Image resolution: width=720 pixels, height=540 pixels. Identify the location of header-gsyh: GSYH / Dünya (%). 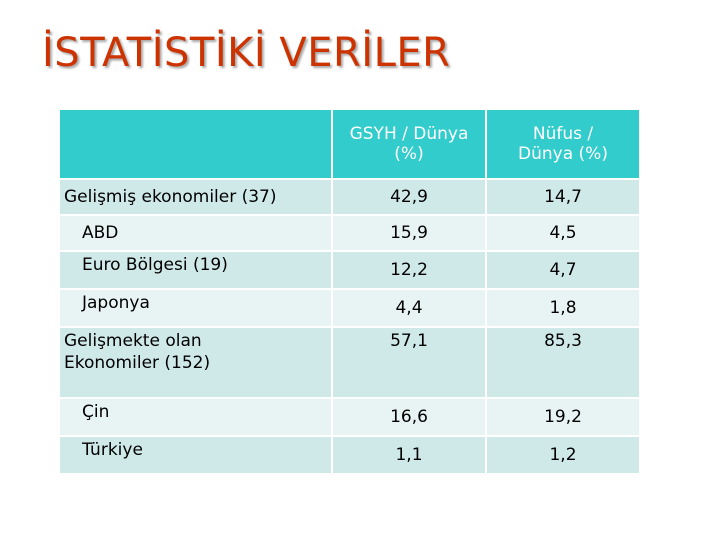
(409, 145).